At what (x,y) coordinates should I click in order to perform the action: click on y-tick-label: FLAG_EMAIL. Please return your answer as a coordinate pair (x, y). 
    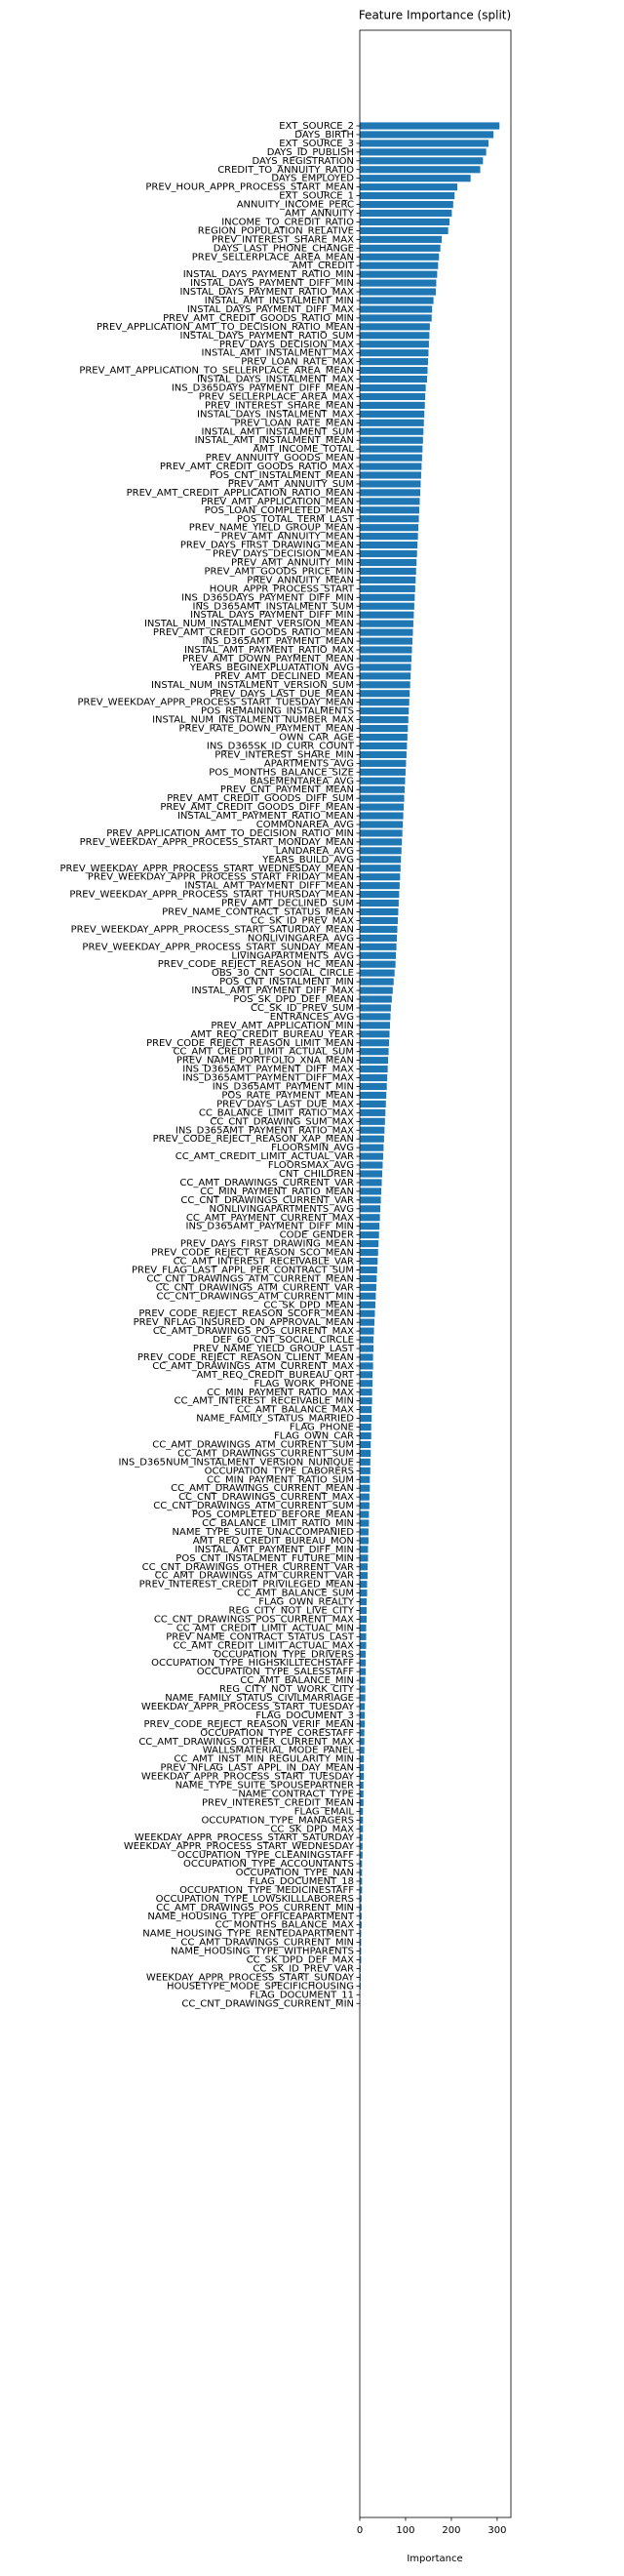
    Looking at the image, I should click on (324, 1811).